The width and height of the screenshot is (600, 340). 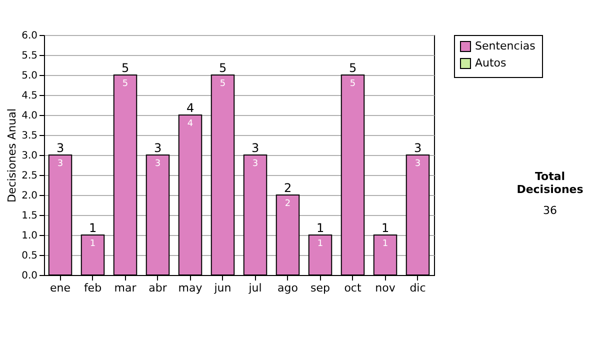 I want to click on data-label: 4, so click(x=190, y=124).